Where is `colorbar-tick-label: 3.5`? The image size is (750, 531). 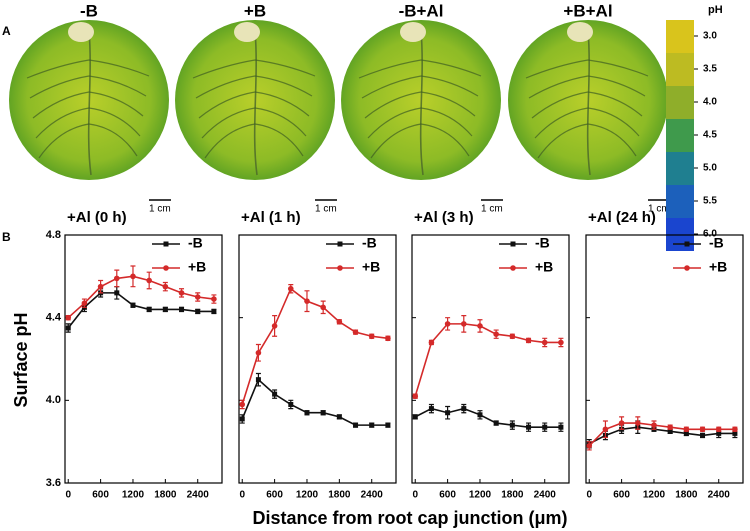
colorbar-tick-label: 3.5 is located at coordinates (710, 69).